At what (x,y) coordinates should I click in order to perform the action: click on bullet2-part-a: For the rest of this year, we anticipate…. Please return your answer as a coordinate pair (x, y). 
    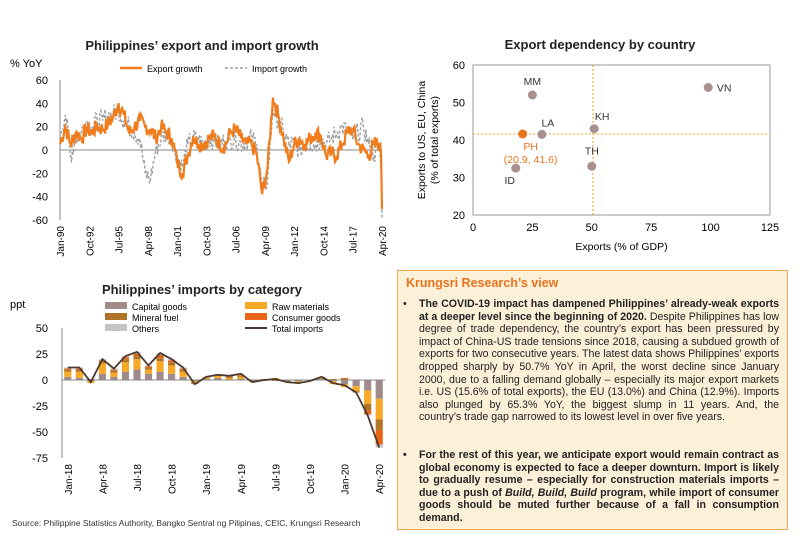
    Looking at the image, I should click on (599, 474).